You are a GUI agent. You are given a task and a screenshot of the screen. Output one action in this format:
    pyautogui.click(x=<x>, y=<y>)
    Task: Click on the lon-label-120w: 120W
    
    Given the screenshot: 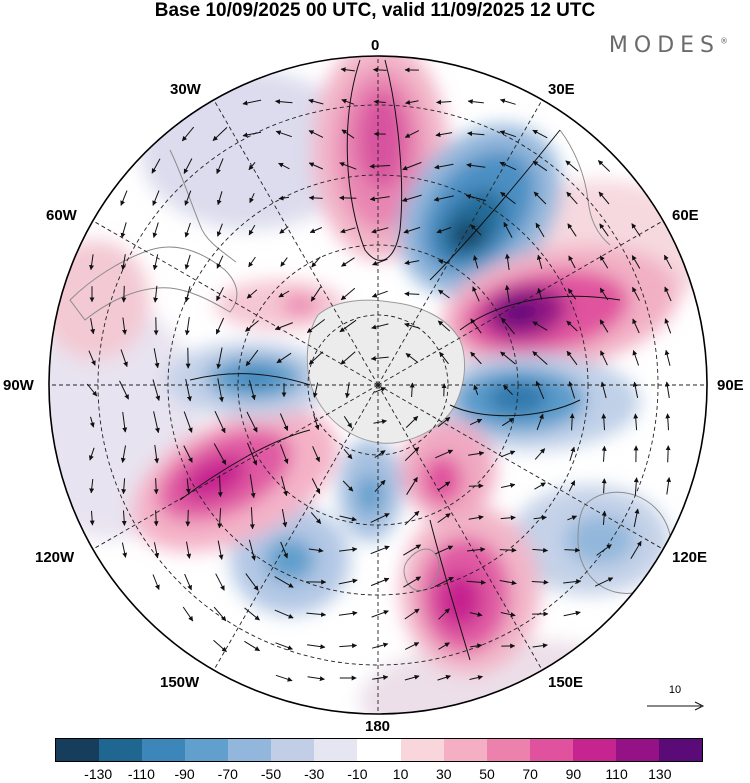 What is the action you would take?
    pyautogui.click(x=55, y=557)
    